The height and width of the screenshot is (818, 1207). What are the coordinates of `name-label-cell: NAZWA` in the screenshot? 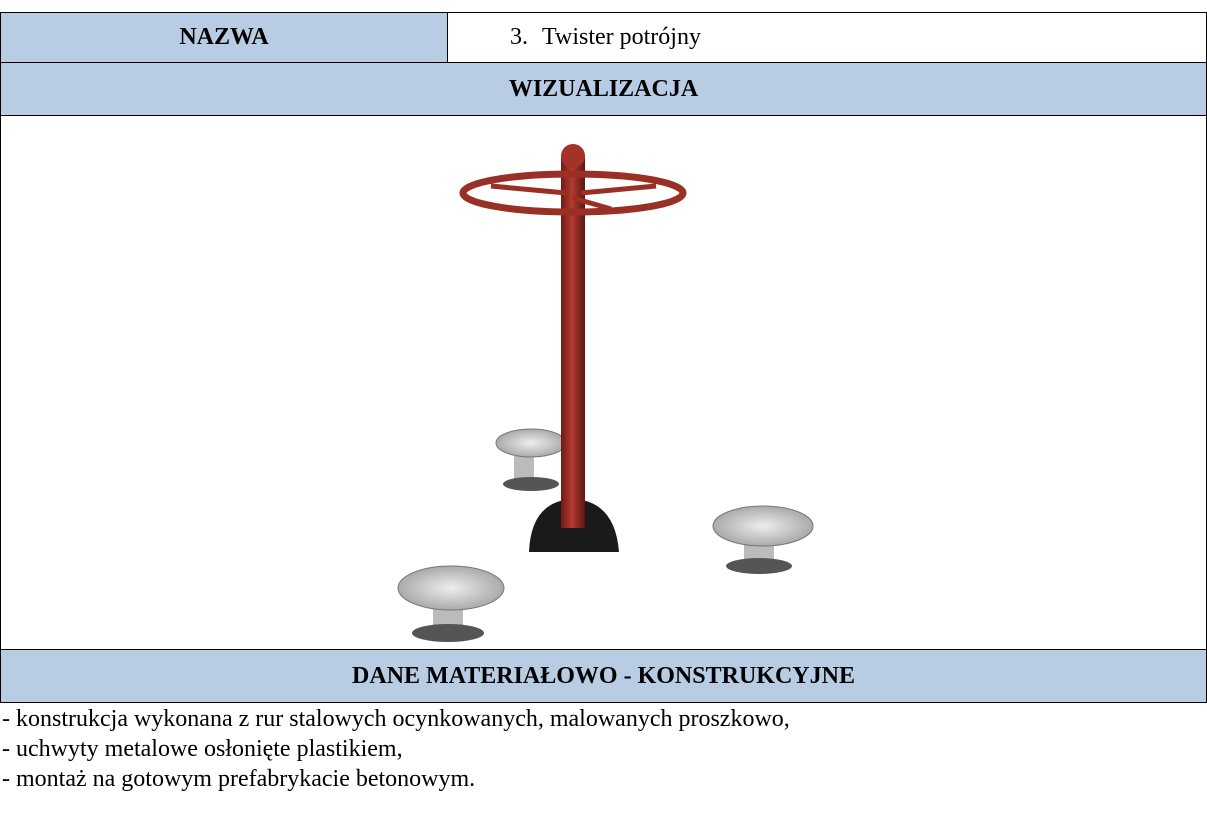 It's located at (224, 37).